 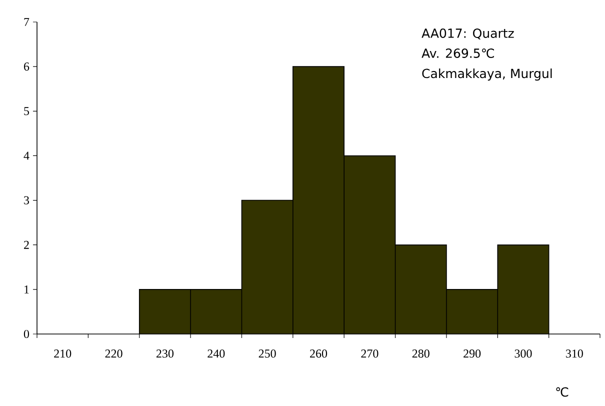 What do you see at coordinates (487, 74) in the screenshot?
I see `annotation: Cakmakkaya, Murgul` at bounding box center [487, 74].